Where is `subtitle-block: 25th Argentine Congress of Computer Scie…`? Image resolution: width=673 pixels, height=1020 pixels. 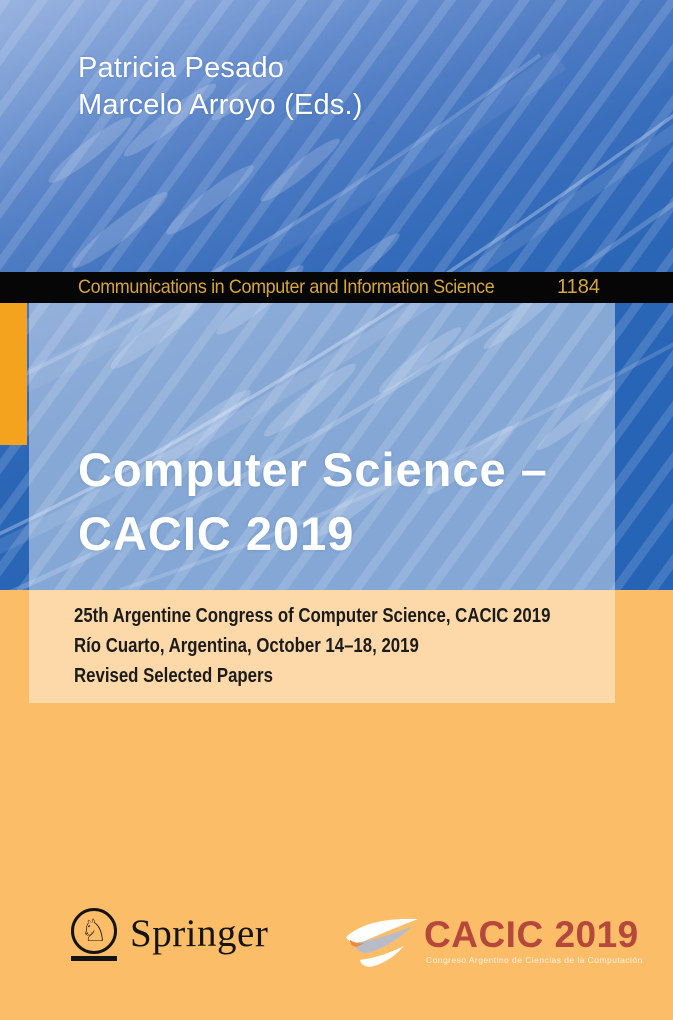 subtitle-block: 25th Argentine Congress of Computer Scie… is located at coordinates (312, 646).